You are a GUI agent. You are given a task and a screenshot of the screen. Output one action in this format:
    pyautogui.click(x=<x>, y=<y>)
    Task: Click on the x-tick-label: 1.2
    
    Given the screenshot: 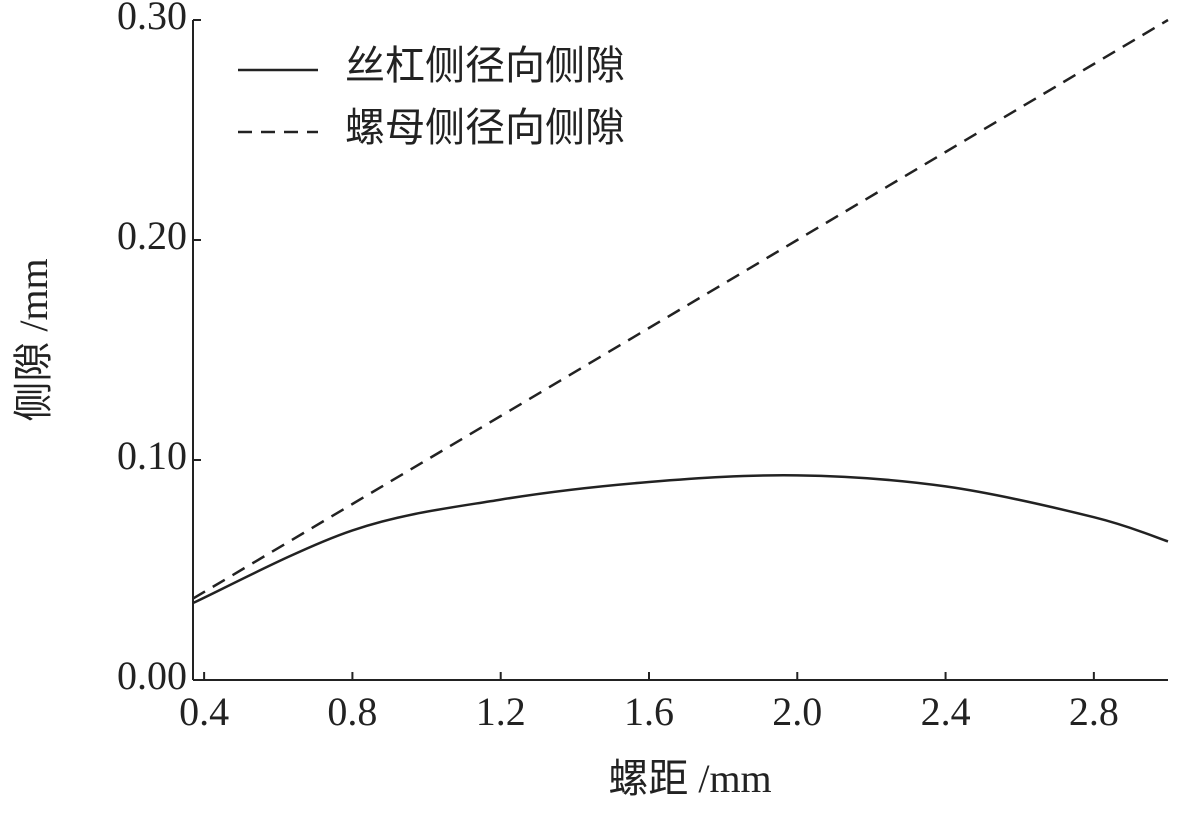 What is the action you would take?
    pyautogui.click(x=501, y=711)
    